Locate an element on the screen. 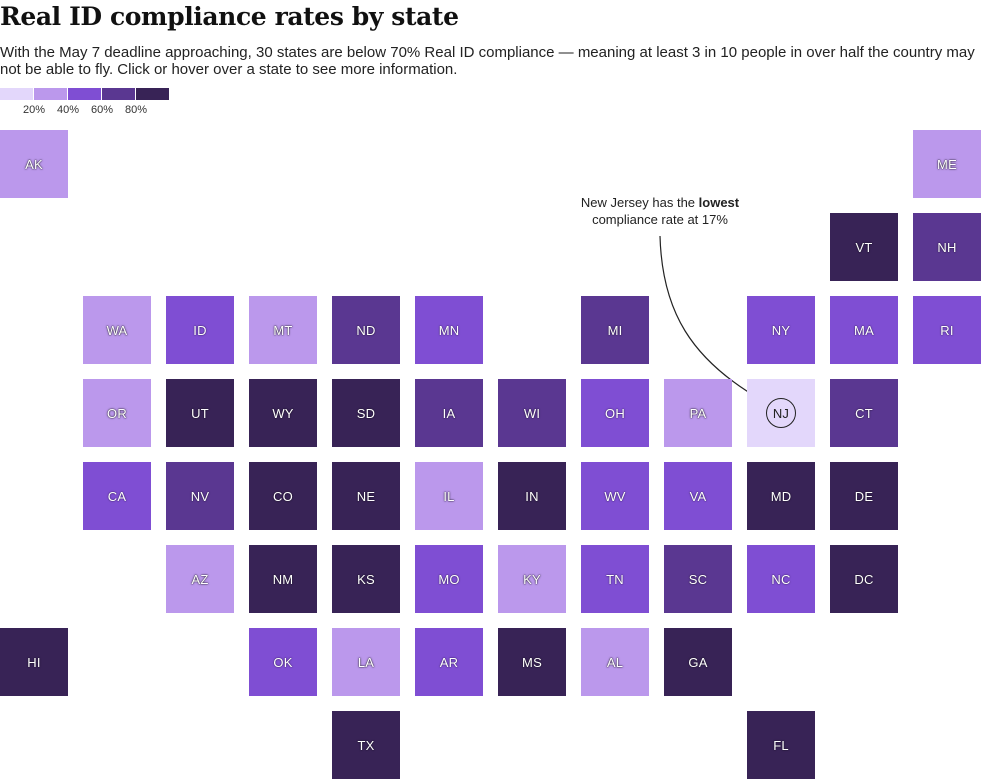 This screenshot has height=781, width=981. state-tile-ga: GA is located at coordinates (698, 662).